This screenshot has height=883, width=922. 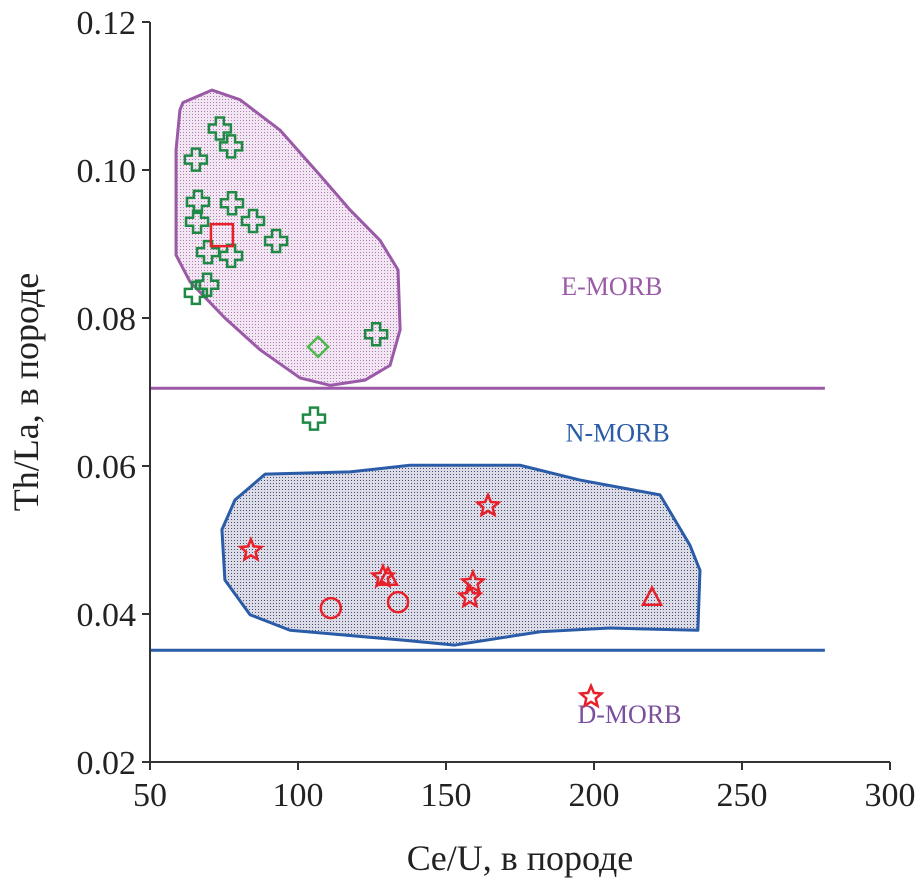 I want to click on x-tick-label: 250, so click(x=742, y=795).